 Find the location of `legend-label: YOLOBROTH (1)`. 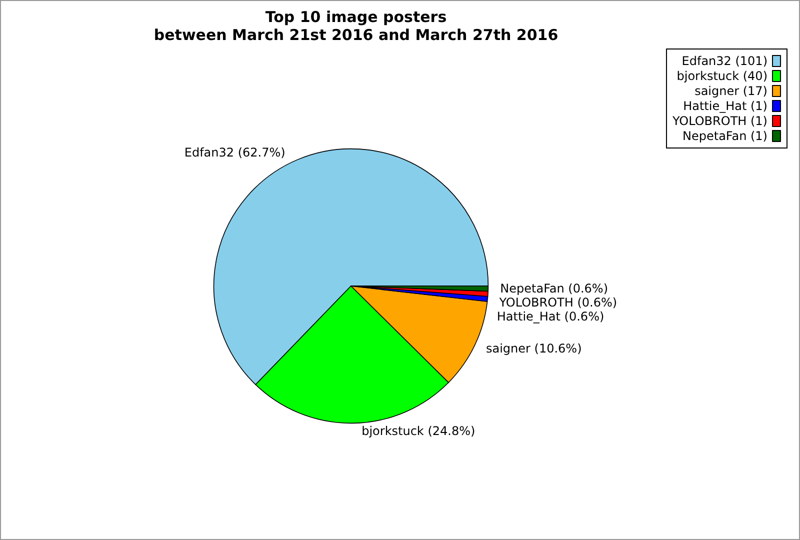

legend-label: YOLOBROTH (1) is located at coordinates (719, 121).